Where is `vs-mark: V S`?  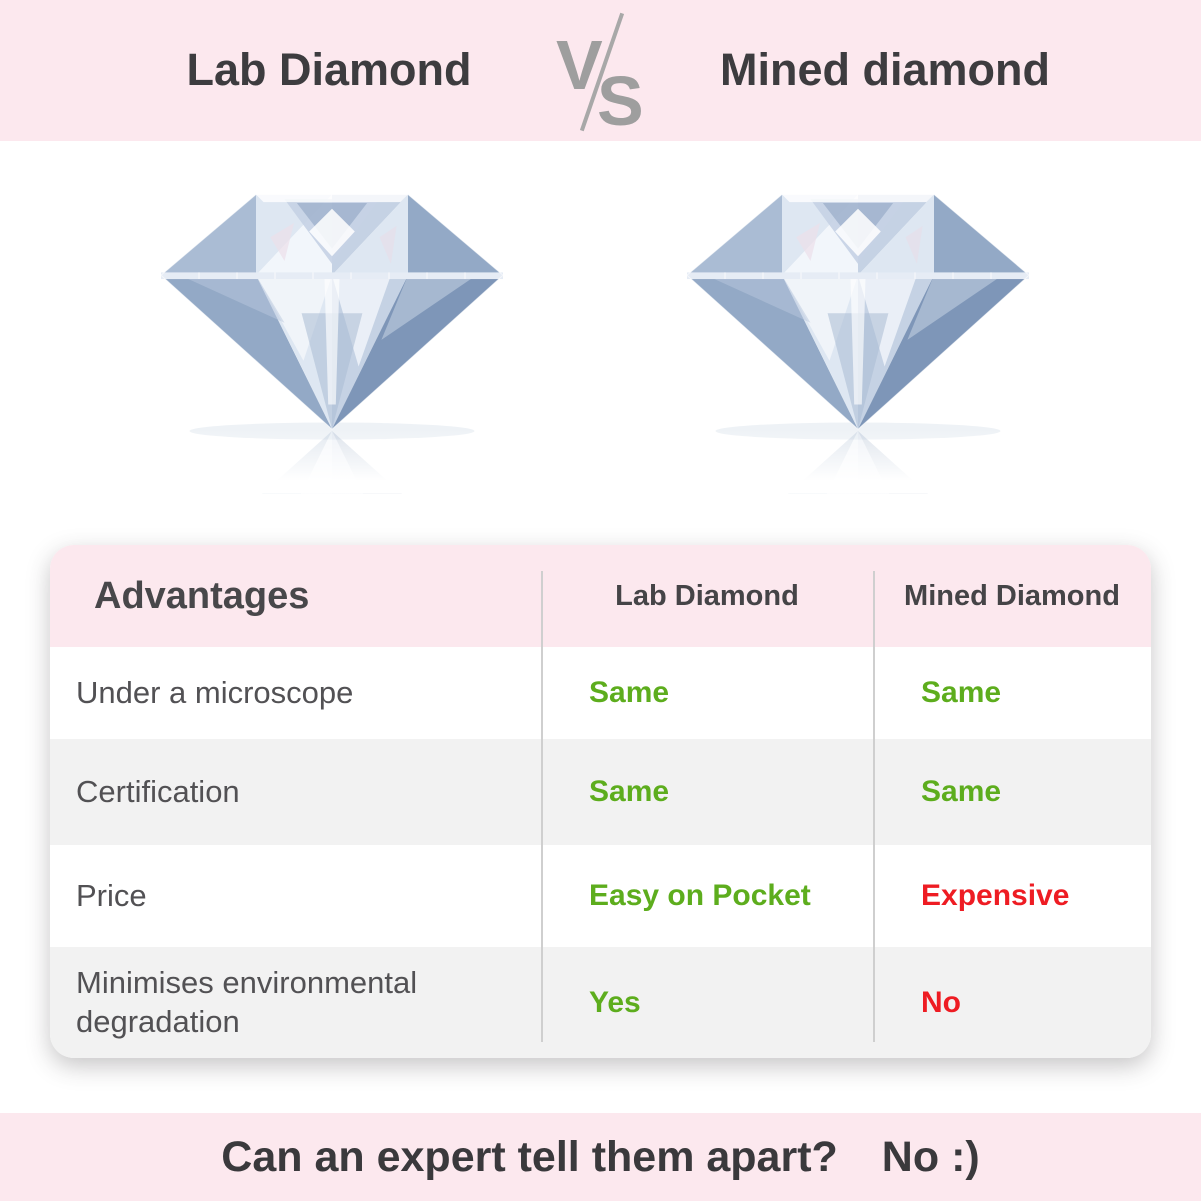 vs-mark: V S is located at coordinates (602, 72).